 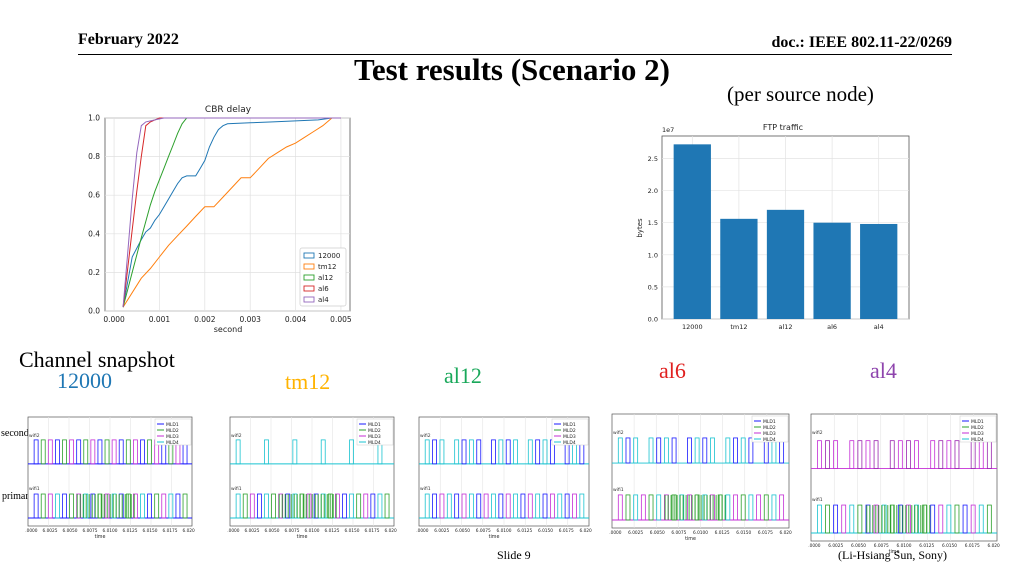 I want to click on panel-legend-label: MLD2, so click(x=977, y=428).